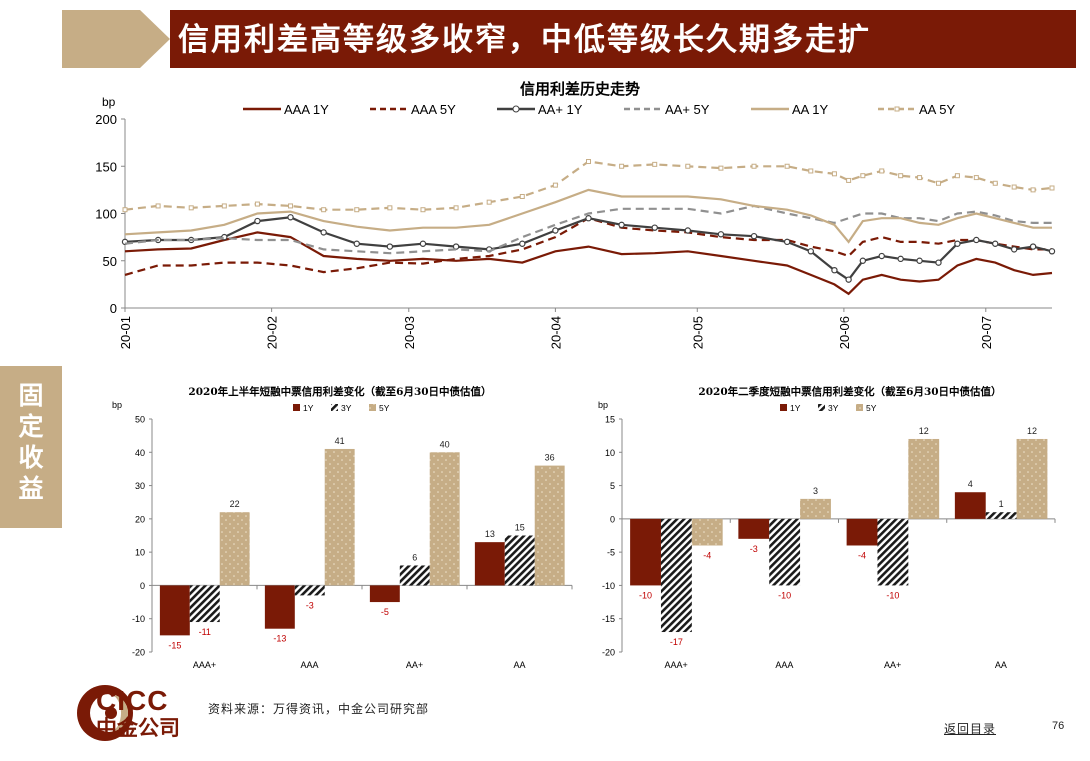 This screenshot has width=1090, height=761. Describe the element at coordinates (785, 552) in the screenshot. I see `bar-3Y-AAA` at that location.